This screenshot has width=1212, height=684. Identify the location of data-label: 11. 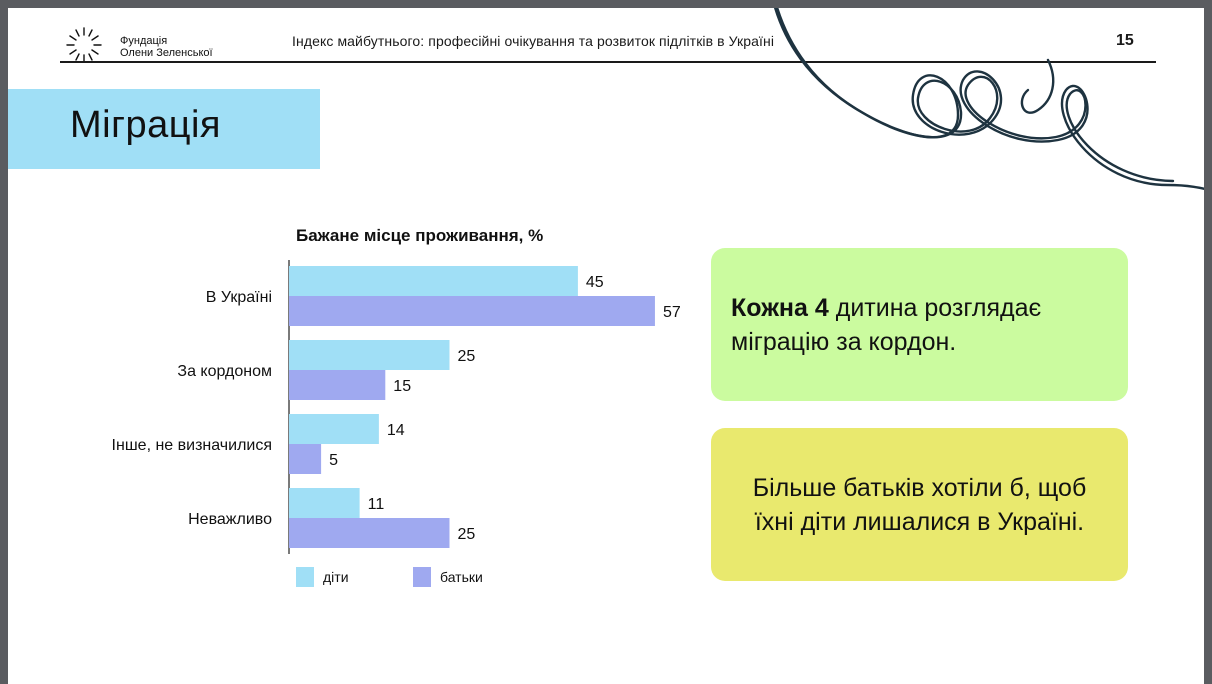
(376, 504).